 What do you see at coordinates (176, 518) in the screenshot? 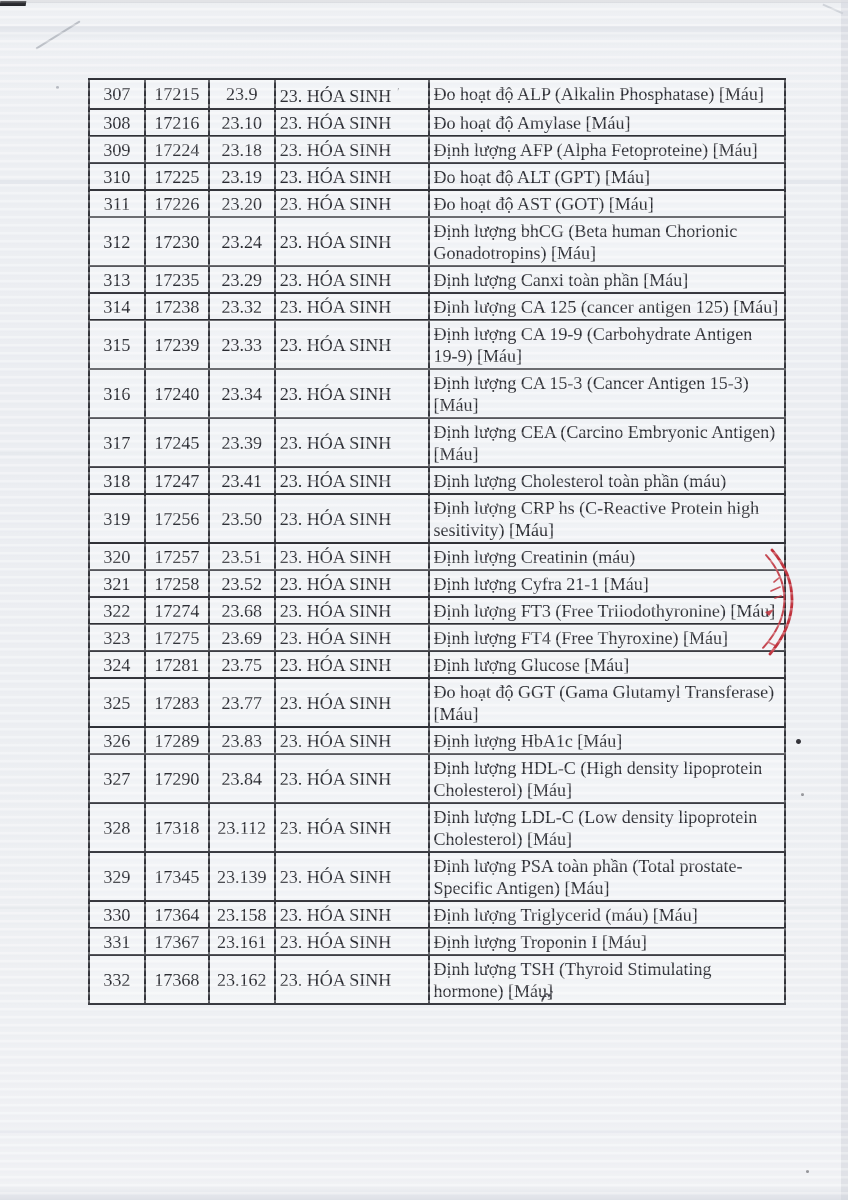
I see `cell-code: 17256` at bounding box center [176, 518].